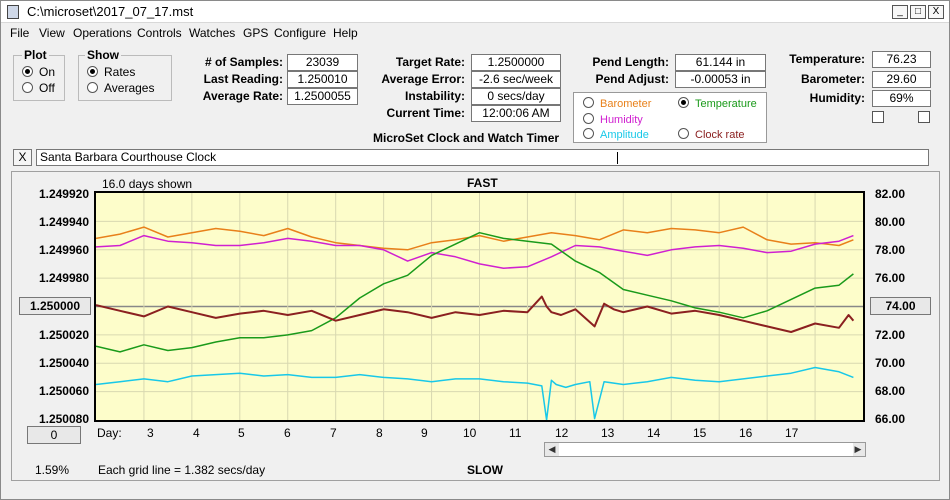  What do you see at coordinates (63, 419) in the screenshot?
I see `left-tick-label: 1.250080` at bounding box center [63, 419].